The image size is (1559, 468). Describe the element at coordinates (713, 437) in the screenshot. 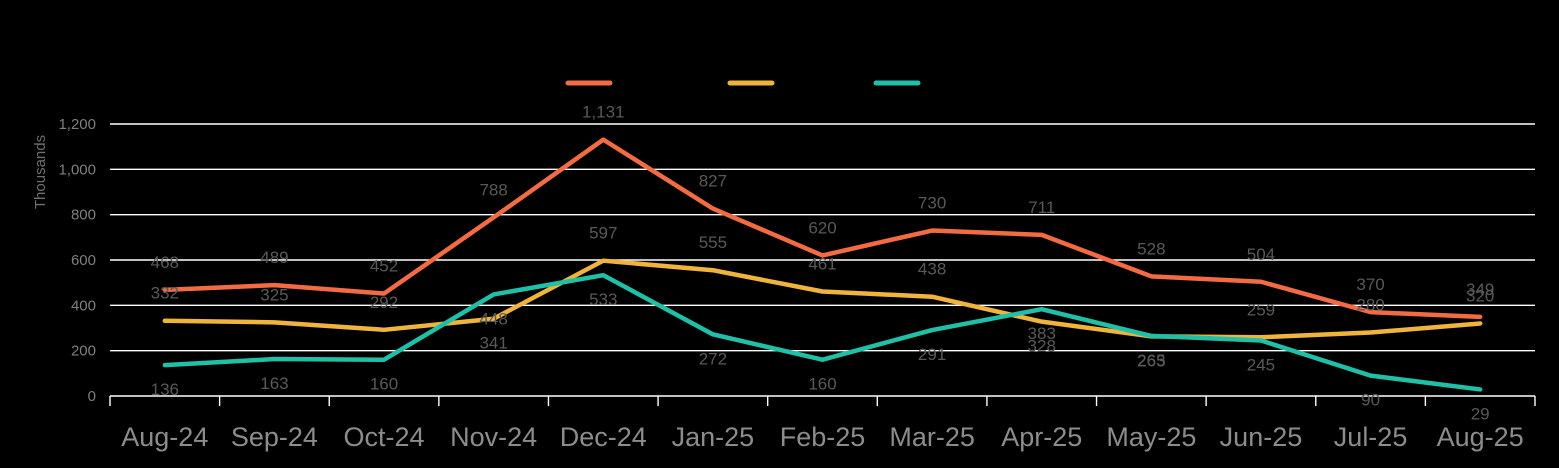

I see `x-tick-label: Jan-25` at that location.